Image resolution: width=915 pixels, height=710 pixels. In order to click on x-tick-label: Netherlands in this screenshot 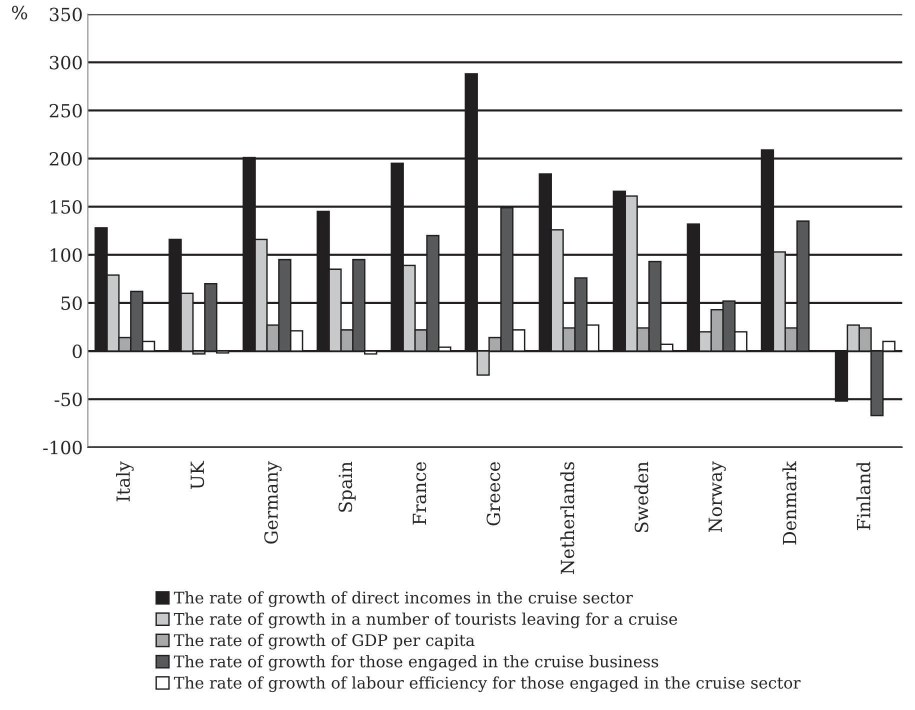, I will do `click(567, 518)`.